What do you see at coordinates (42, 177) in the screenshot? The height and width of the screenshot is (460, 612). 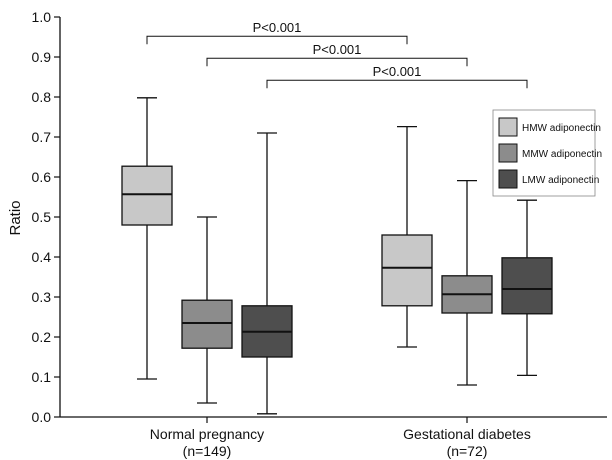 I see `y-tick-label: 0.6` at bounding box center [42, 177].